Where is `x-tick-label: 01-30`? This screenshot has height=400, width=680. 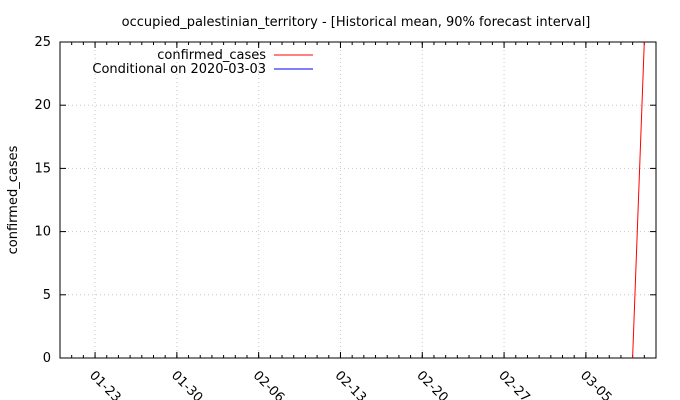
x-tick-label: 01-30 is located at coordinates (186, 384).